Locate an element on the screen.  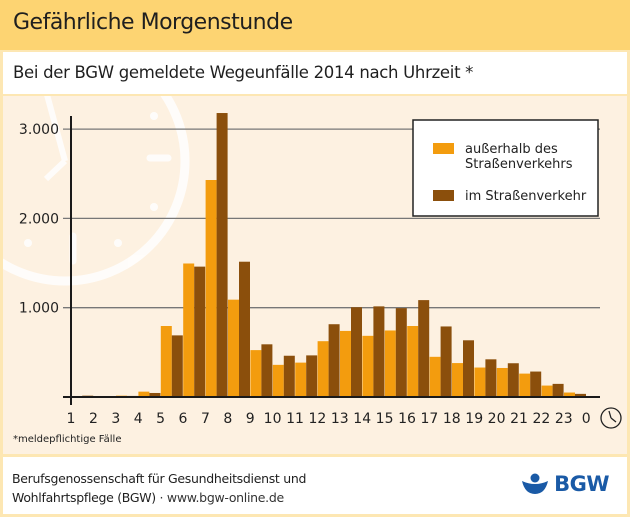
footer-org-line2: Wohlfahrtspflege (BGW) is located at coordinates (84, 497).